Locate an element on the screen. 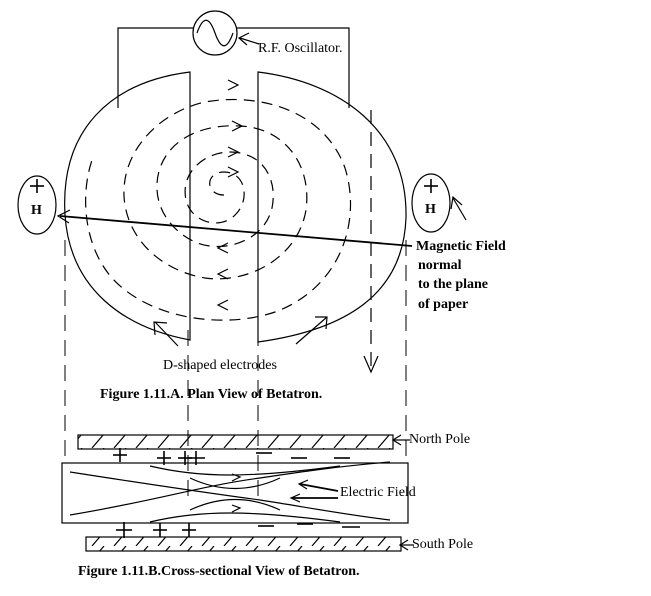 Image resolution: width=651 pixels, height=596 pixels. magnetic-field-label-line4: of paper is located at coordinates (443, 304).